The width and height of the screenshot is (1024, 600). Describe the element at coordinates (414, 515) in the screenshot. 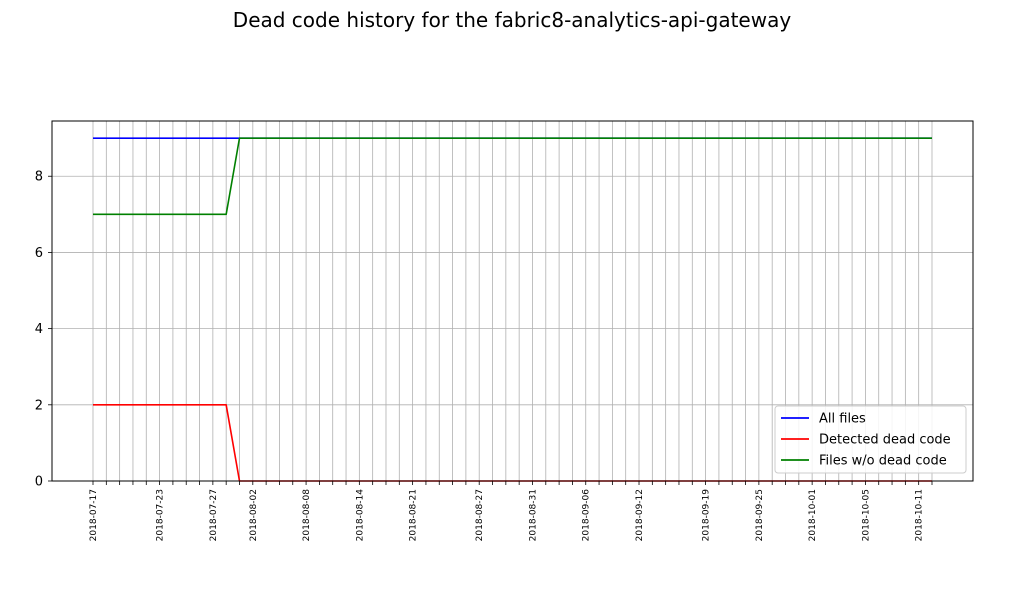

I see `x-tick-label: 2018-08-21` at that location.